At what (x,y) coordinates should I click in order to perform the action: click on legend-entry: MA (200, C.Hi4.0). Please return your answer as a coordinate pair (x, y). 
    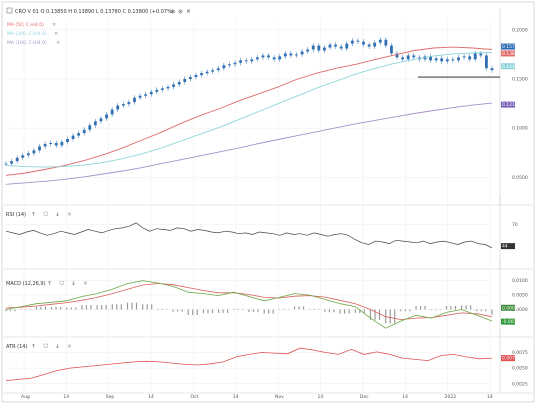
    Looking at the image, I should click on (27, 34).